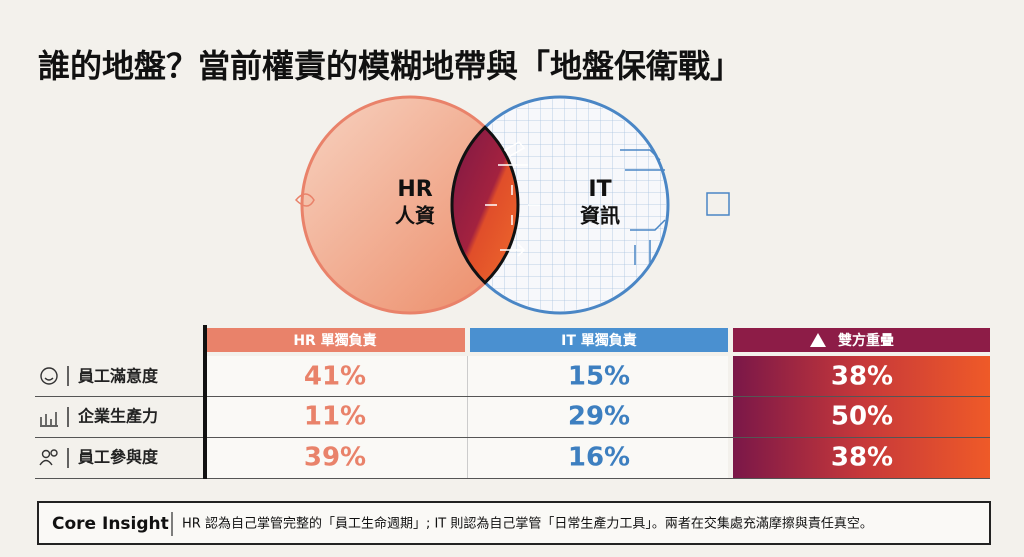  I want to click on hr-label: 人資, so click(415, 216).